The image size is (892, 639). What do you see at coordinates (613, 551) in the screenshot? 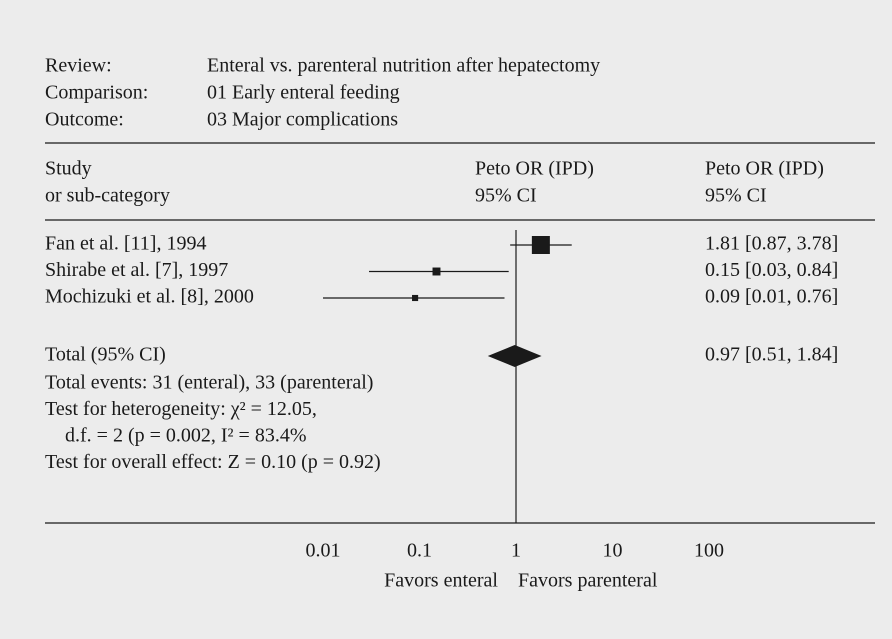
I see `x-tick-label: 10` at bounding box center [613, 551].